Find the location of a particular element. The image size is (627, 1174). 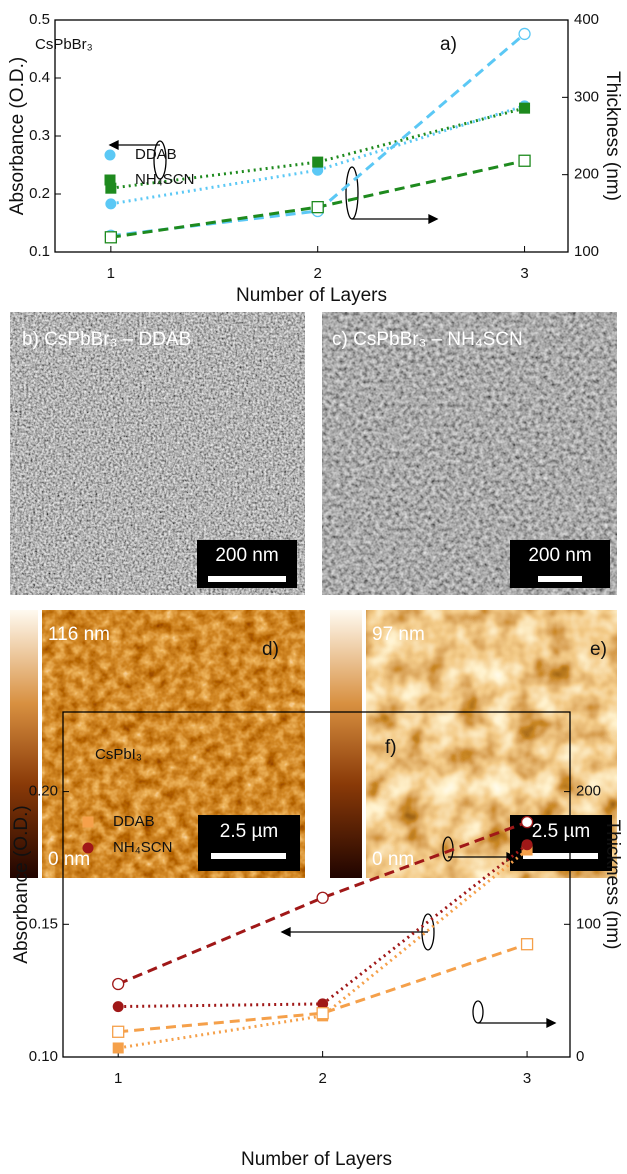

afm-panel: 97 nm 0 nm e) 2.5 µm is located at coordinates (474, 744).